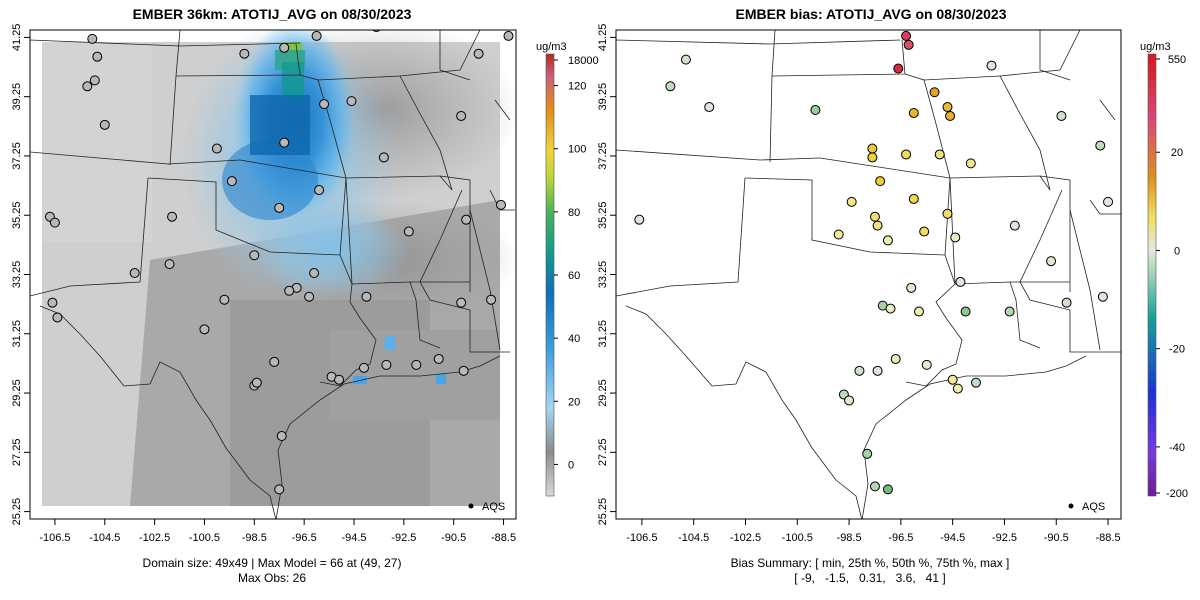 The image size is (1200, 600). What do you see at coordinates (17, 97) in the screenshot?
I see `y-tick-label: 39.25` at bounding box center [17, 97].